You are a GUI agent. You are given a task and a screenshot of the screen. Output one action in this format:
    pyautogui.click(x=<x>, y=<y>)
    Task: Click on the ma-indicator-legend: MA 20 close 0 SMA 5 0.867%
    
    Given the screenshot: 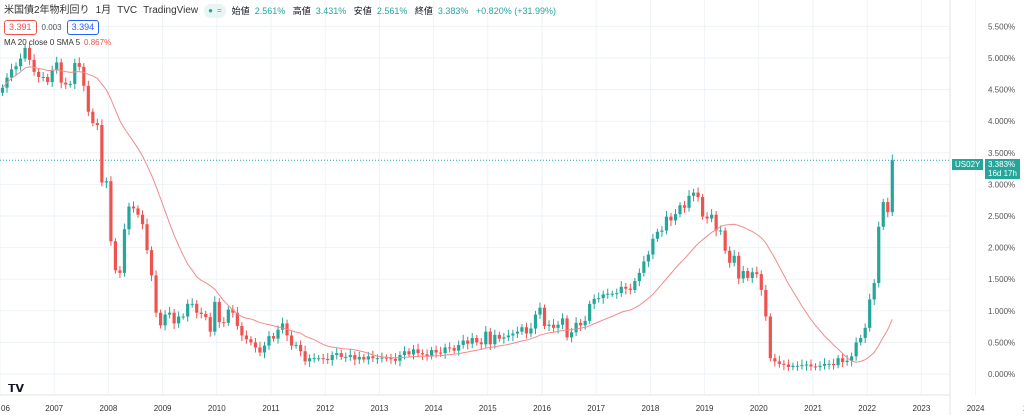 What is the action you would take?
    pyautogui.click(x=58, y=42)
    